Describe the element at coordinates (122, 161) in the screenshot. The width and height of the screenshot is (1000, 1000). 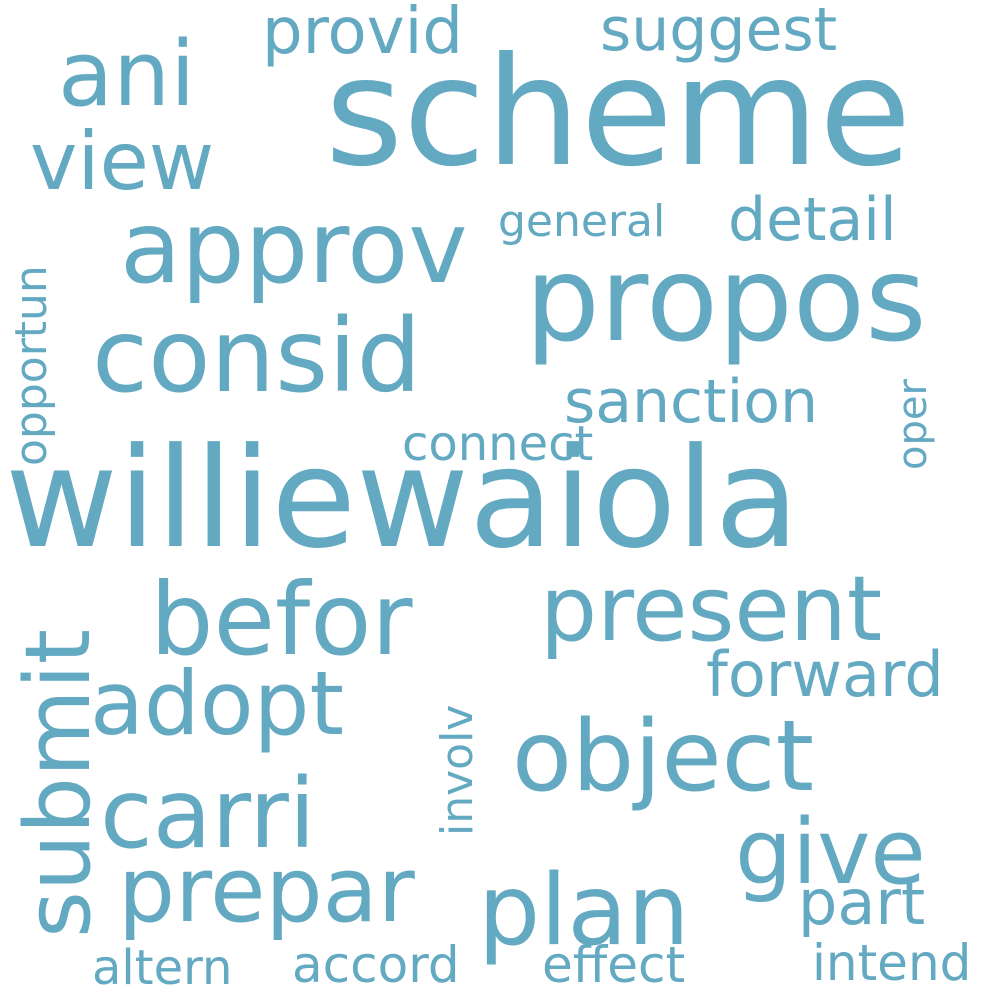
I see `word-view: view` at that location.